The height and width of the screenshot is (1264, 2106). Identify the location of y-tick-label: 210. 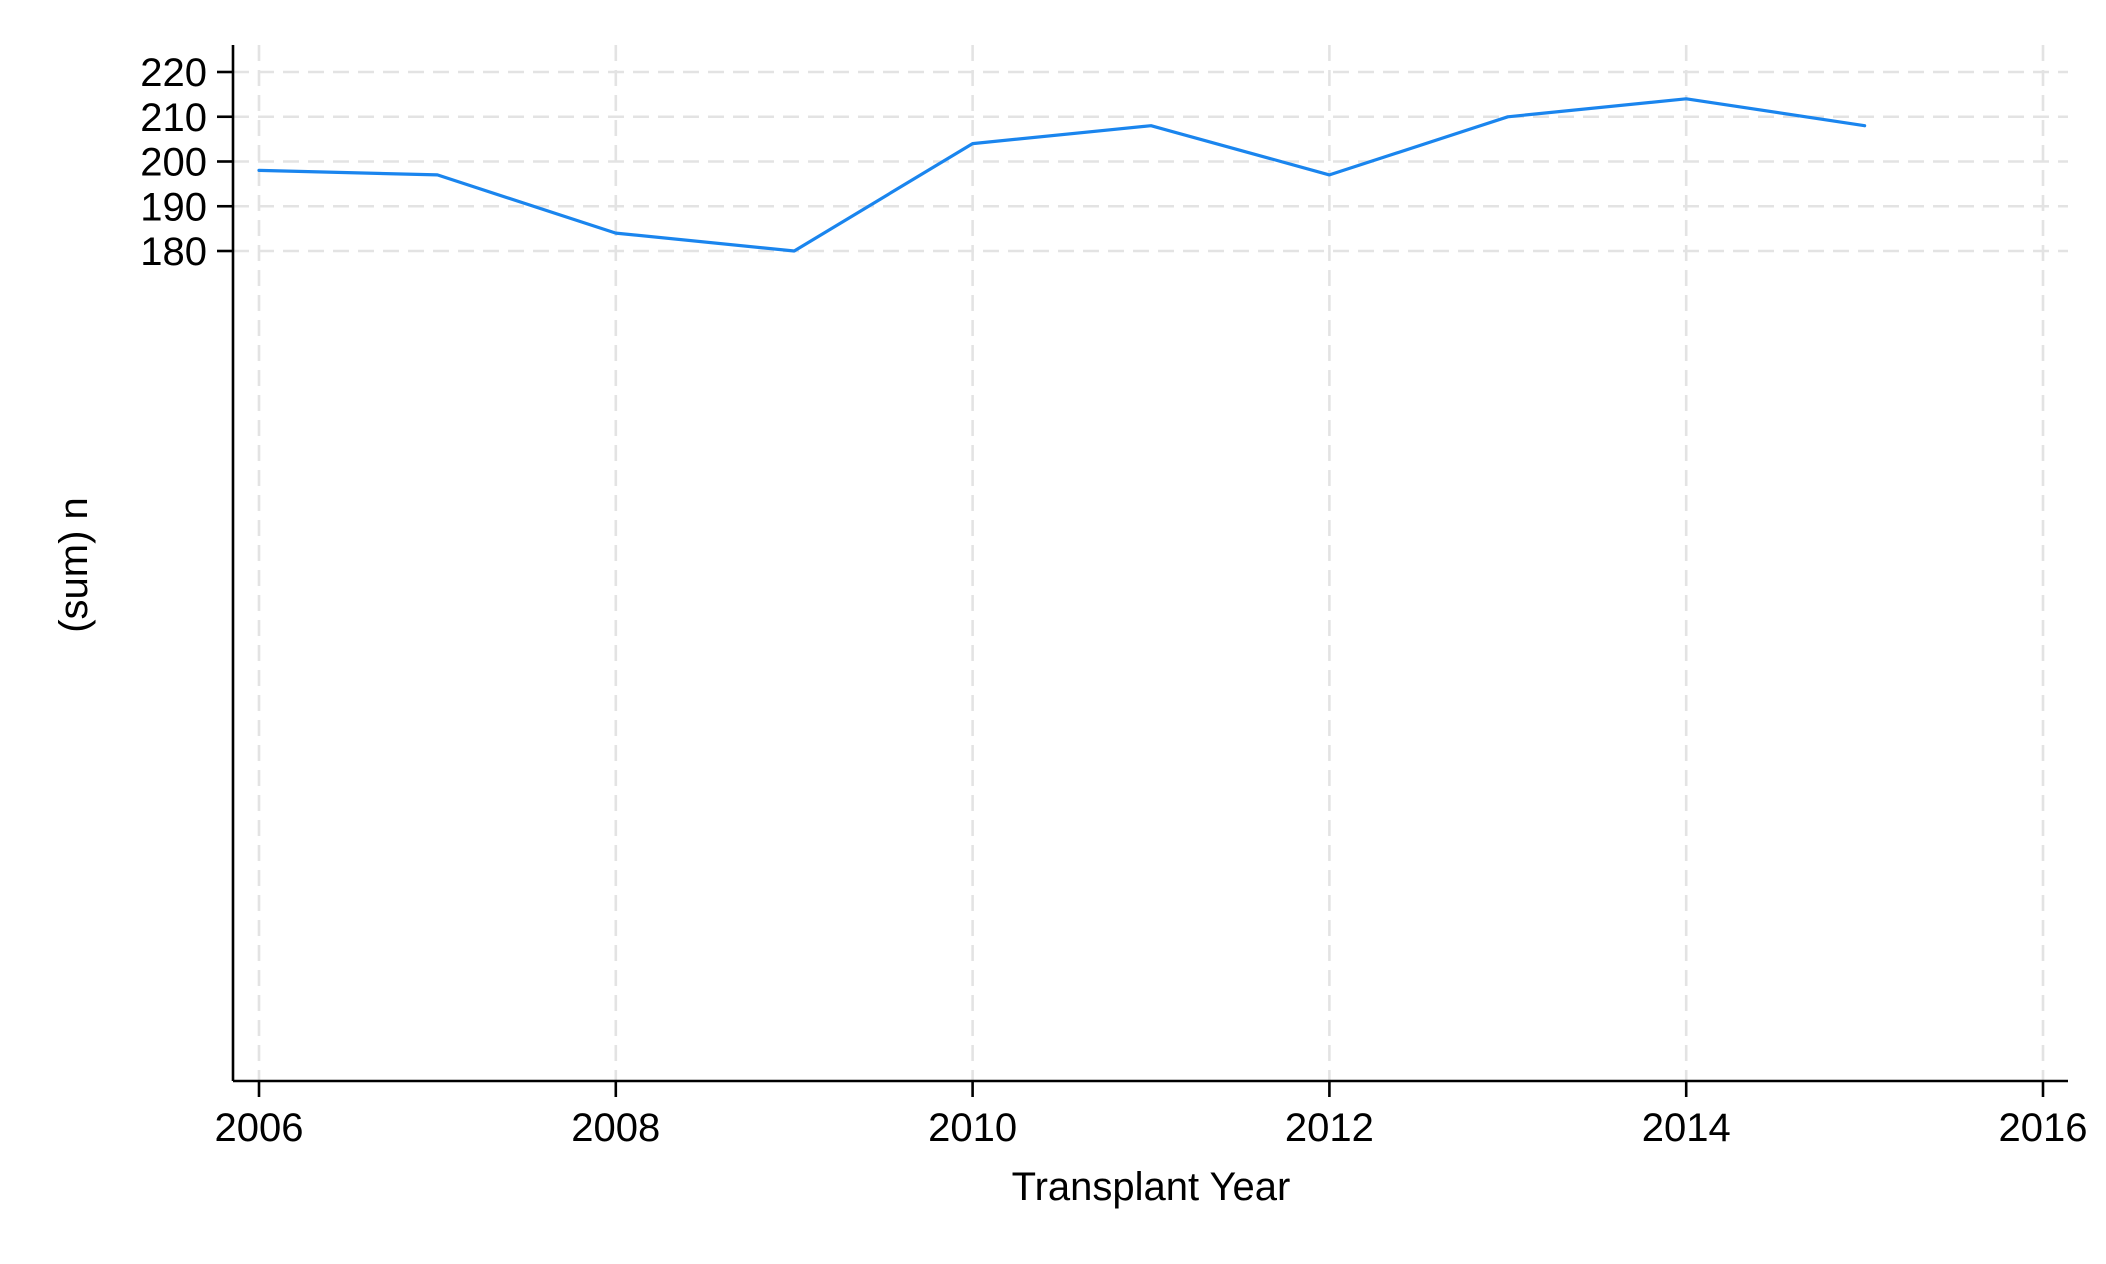
(173, 118).